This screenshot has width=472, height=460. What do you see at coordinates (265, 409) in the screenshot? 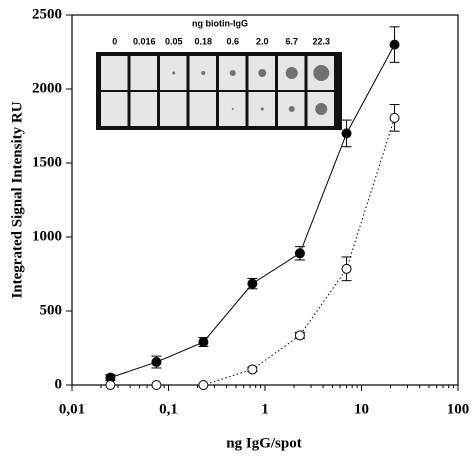
I see `x-tick-label: 1` at bounding box center [265, 409].